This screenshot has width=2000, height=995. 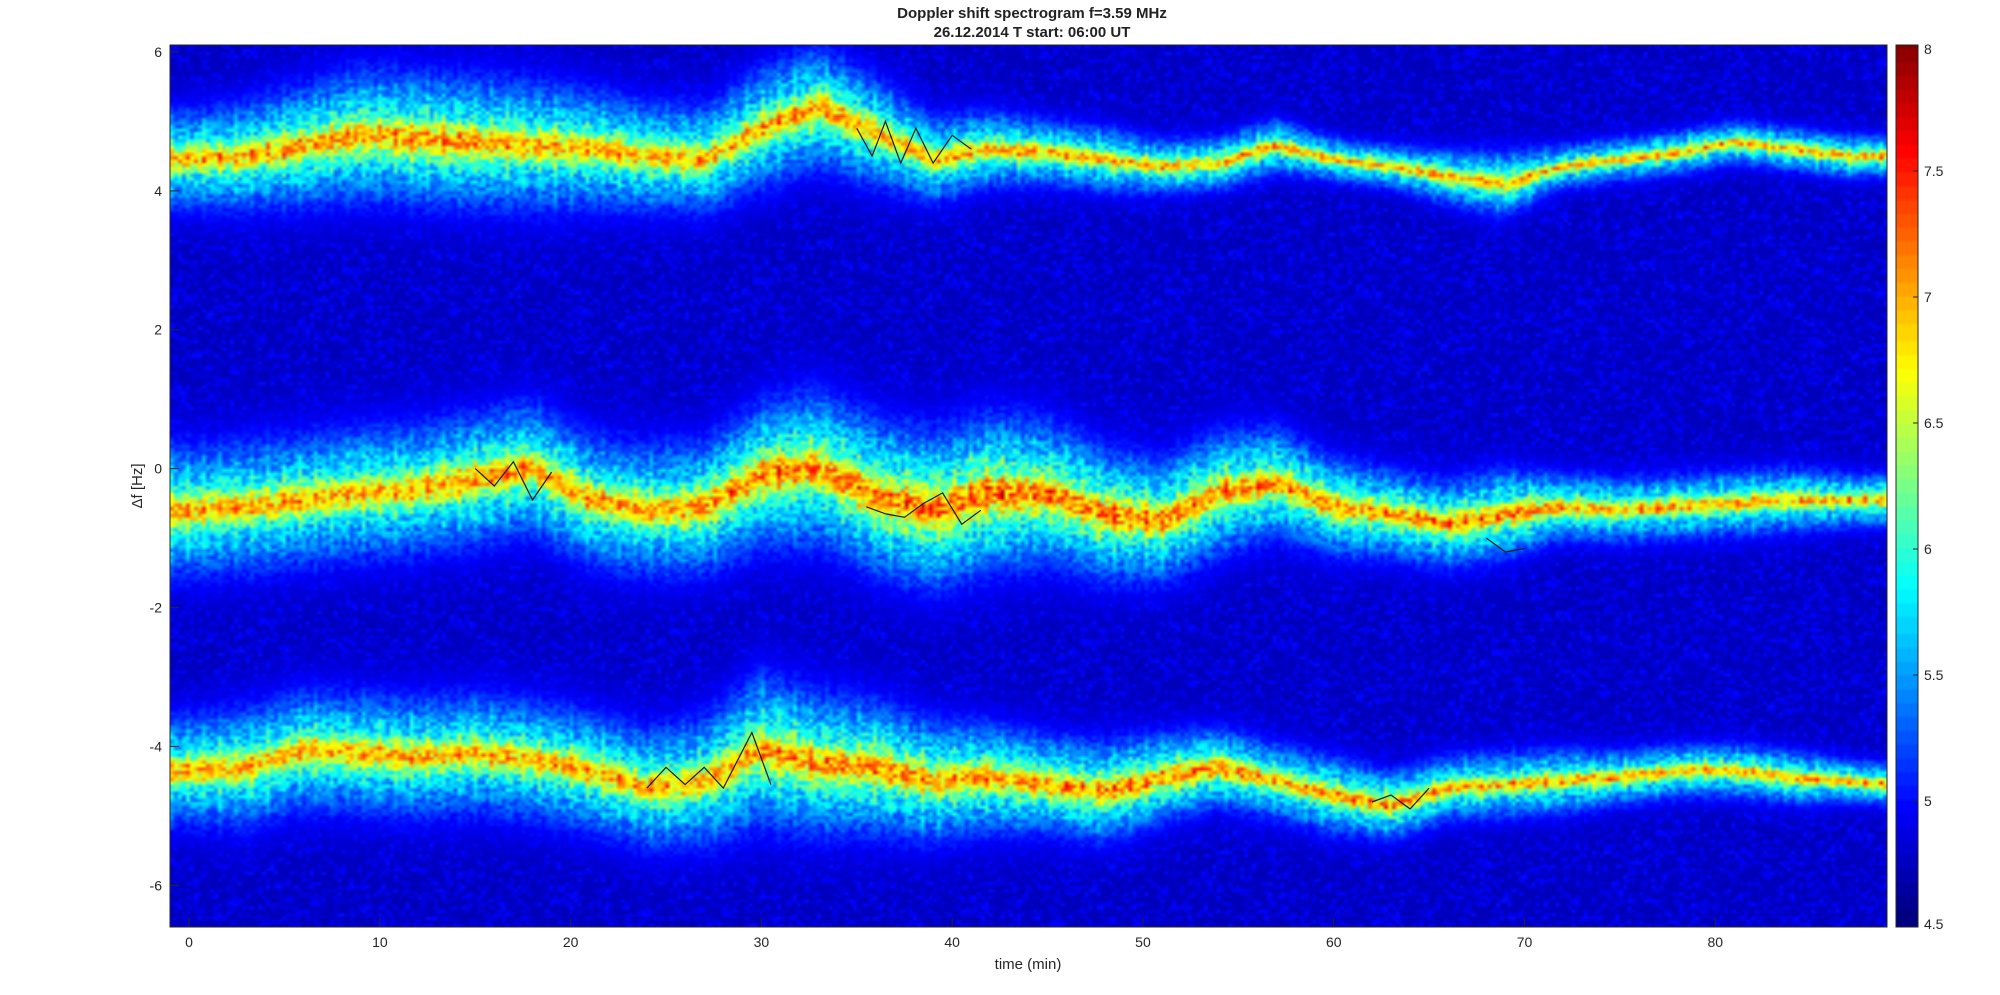 What do you see at coordinates (156, 746) in the screenshot?
I see `y-tick-label: -4` at bounding box center [156, 746].